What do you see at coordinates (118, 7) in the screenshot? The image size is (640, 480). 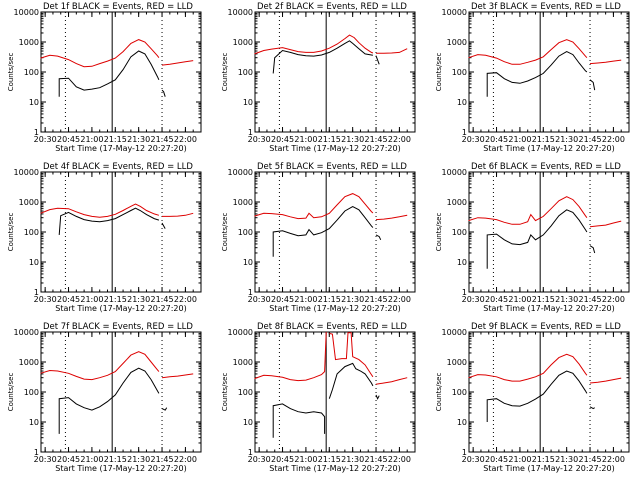 I see `panel-title: Det 1f BLACK = Events, RED = LLD` at bounding box center [118, 7].